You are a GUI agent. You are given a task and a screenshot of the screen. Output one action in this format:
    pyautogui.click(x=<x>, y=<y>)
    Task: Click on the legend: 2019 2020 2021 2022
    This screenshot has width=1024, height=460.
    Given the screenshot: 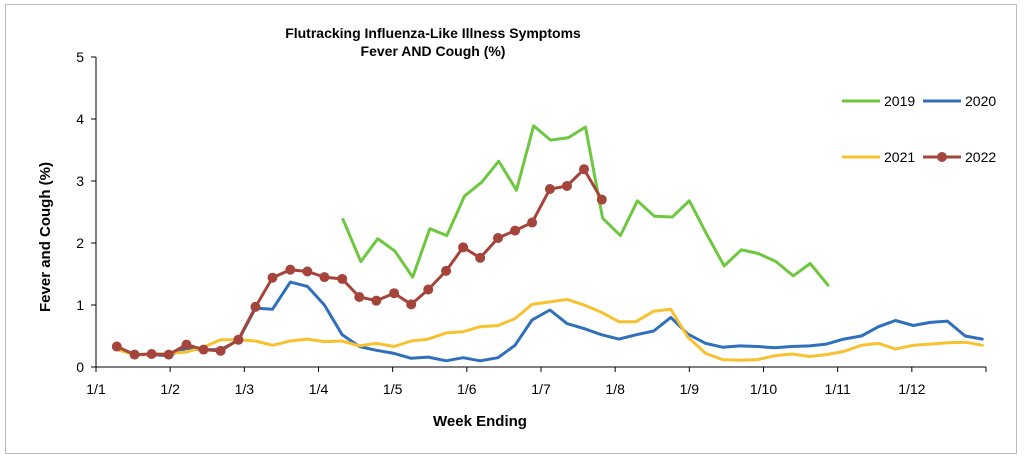 What is the action you would take?
    pyautogui.click(x=919, y=129)
    